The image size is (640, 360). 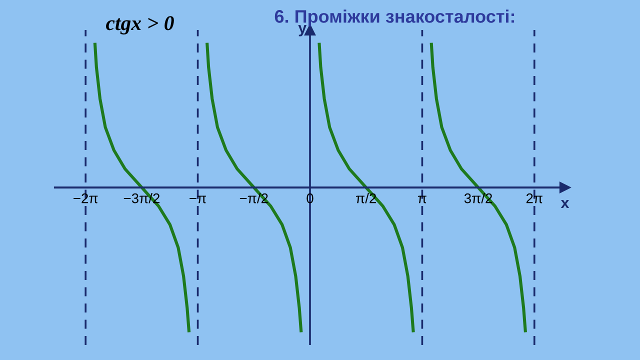 What do you see at coordinates (394, 18) in the screenshot?
I see `chart-title: 6. Проміжки знакосталості:` at bounding box center [394, 18].